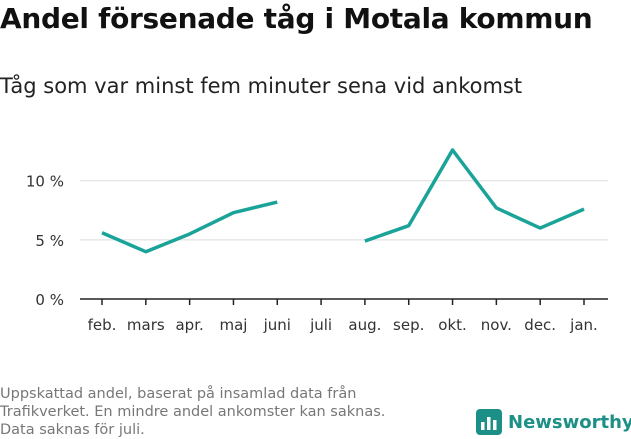 Image resolution: width=631 pixels, height=439 pixels. What do you see at coordinates (496, 325) in the screenshot?
I see `x-tick-label: nov.` at bounding box center [496, 325].